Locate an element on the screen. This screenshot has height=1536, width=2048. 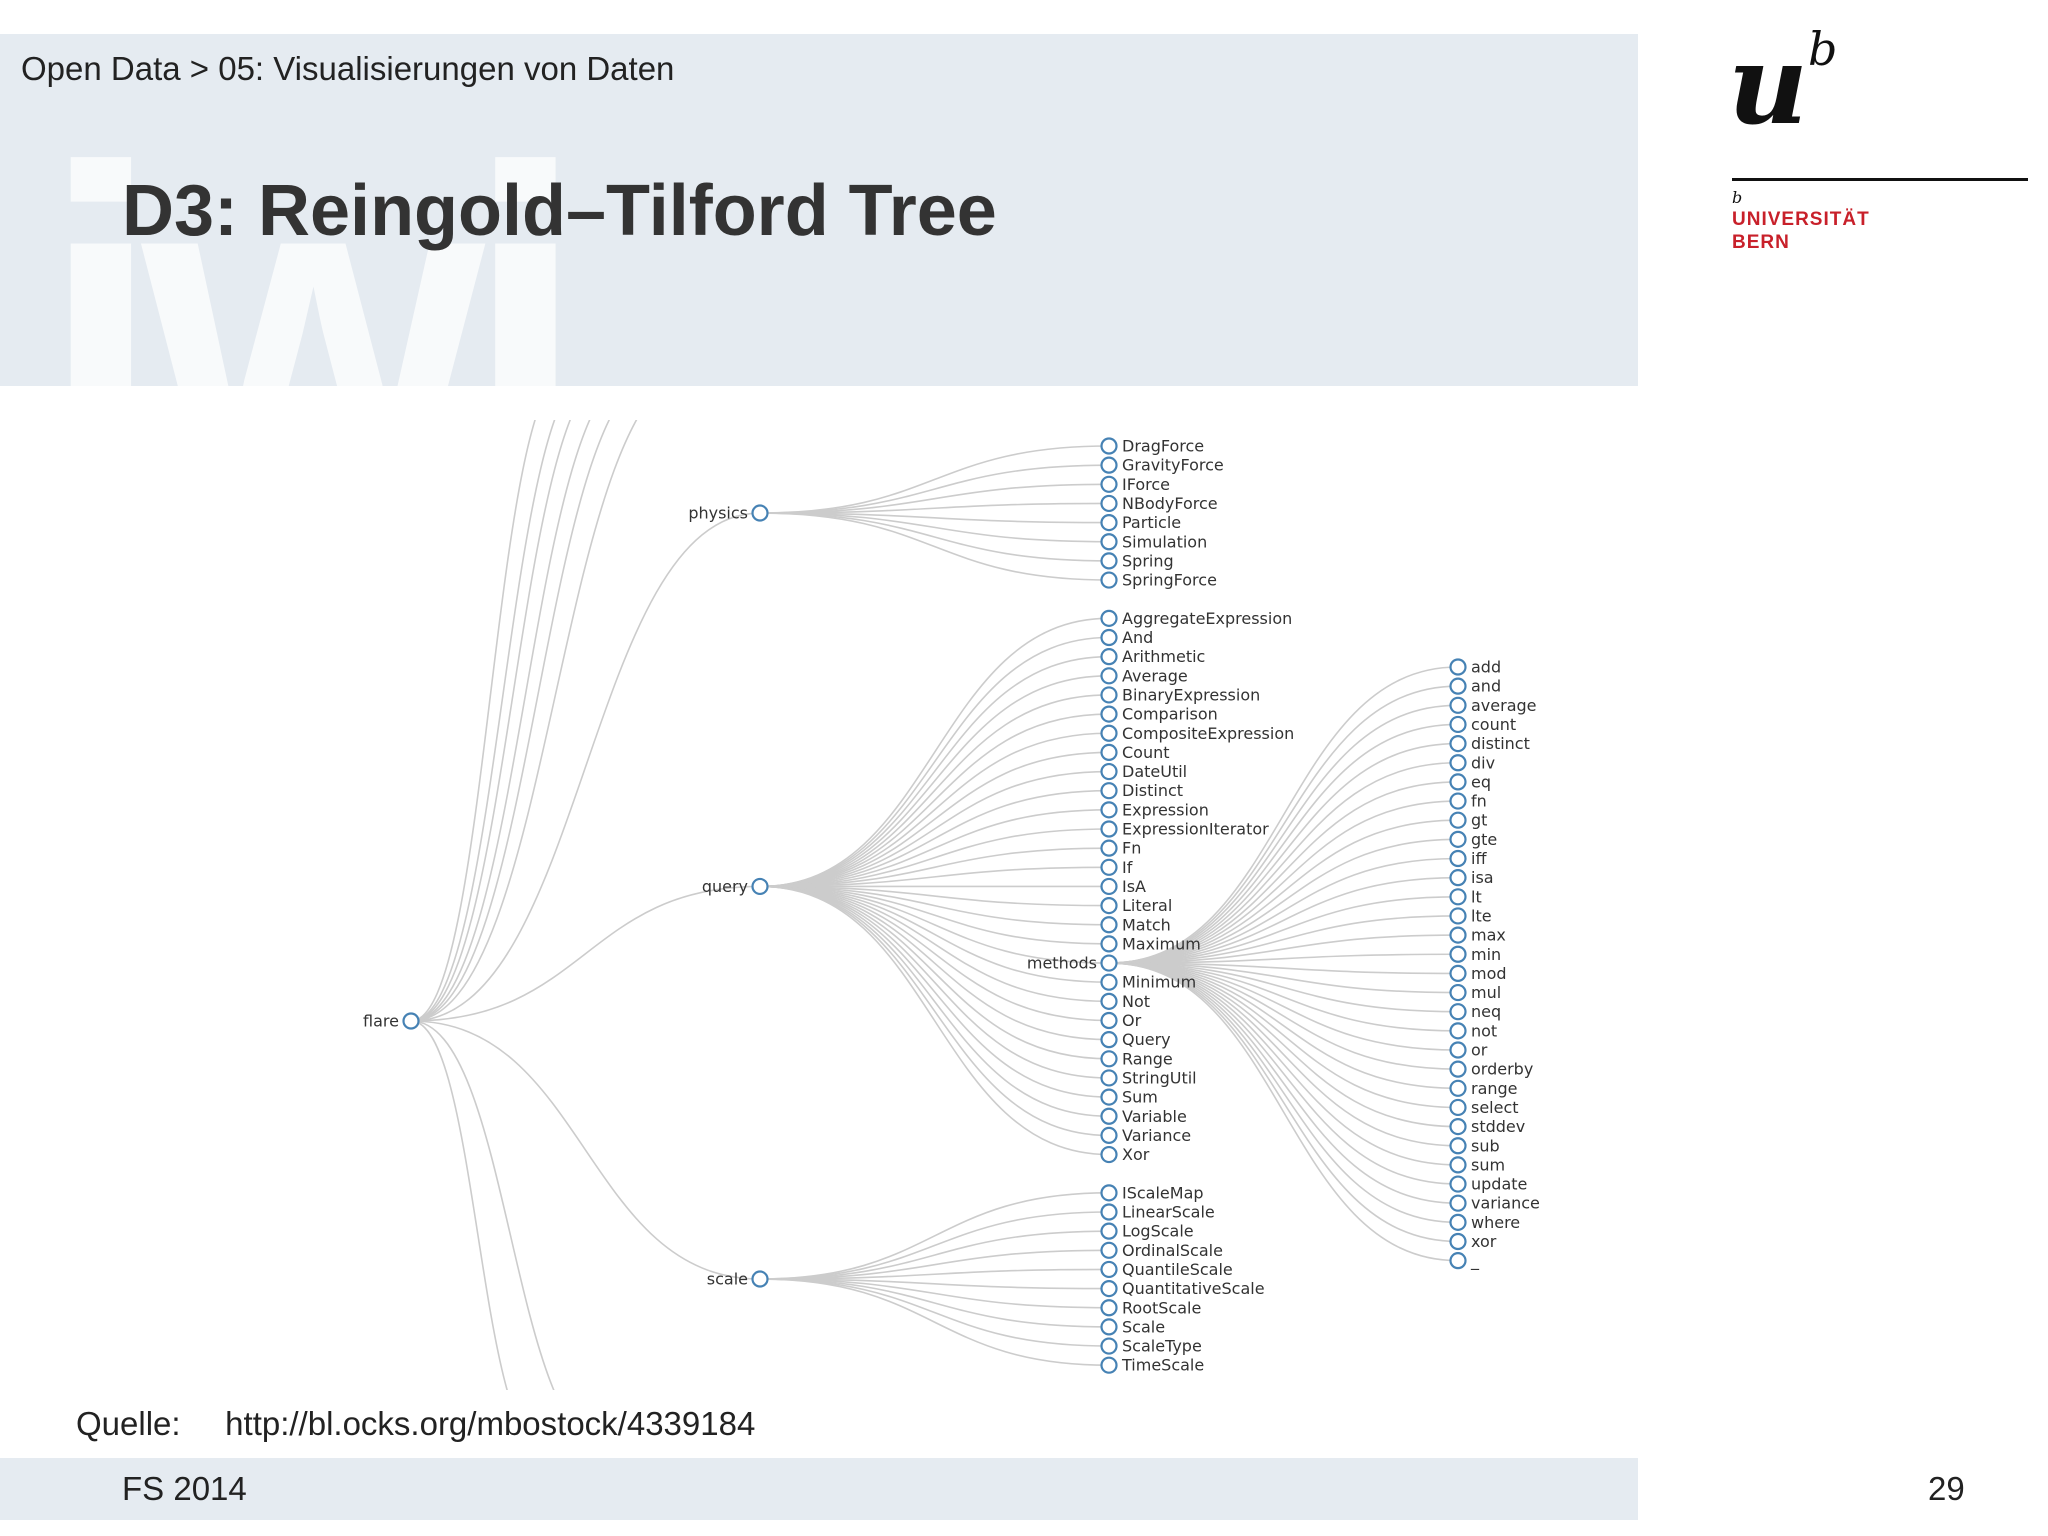
tree-node: Literal is located at coordinates (1136, 905).